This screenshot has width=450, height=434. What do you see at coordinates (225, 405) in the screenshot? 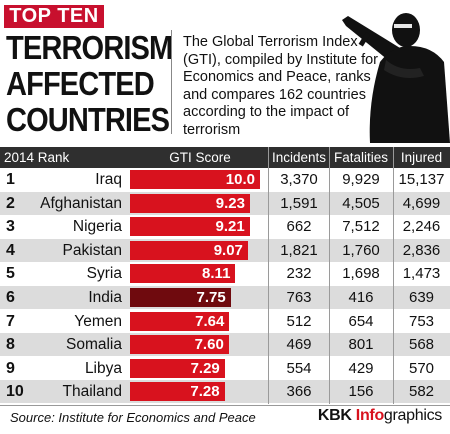
I see `footer-divider` at bounding box center [225, 405].